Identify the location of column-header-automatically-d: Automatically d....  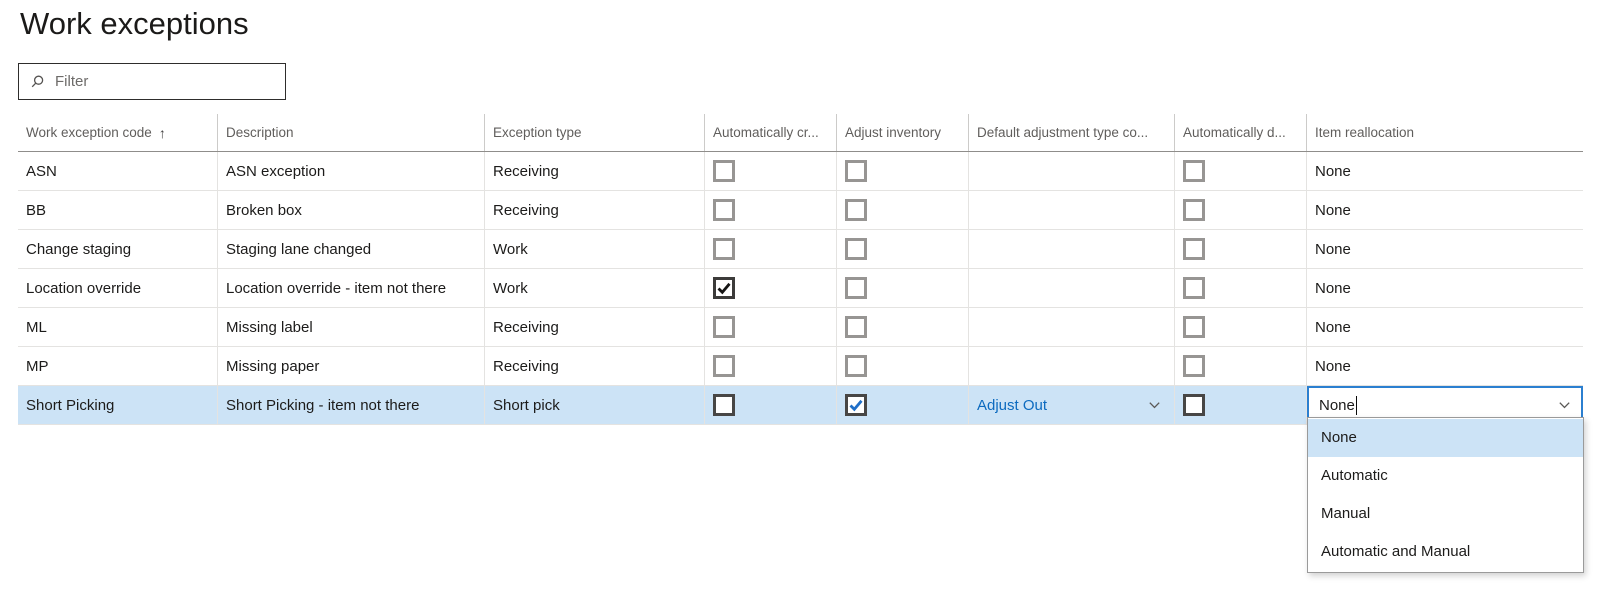
(1241, 132).